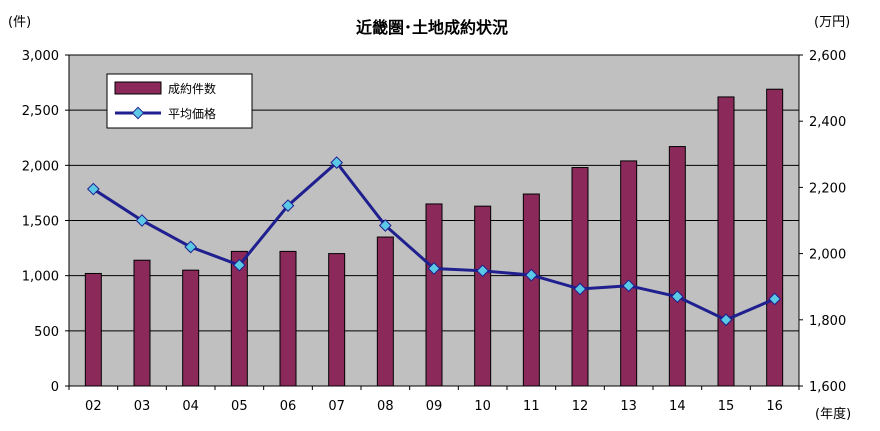 The height and width of the screenshot is (431, 880). I want to click on left-tick-label: 0, so click(55, 387).